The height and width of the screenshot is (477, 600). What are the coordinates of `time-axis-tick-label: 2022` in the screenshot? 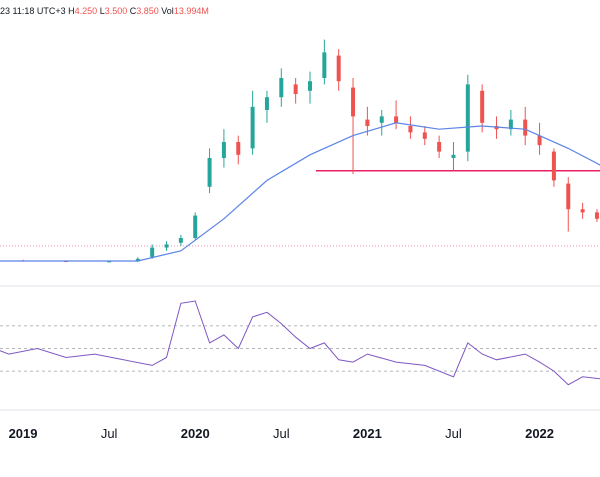 It's located at (539, 433).